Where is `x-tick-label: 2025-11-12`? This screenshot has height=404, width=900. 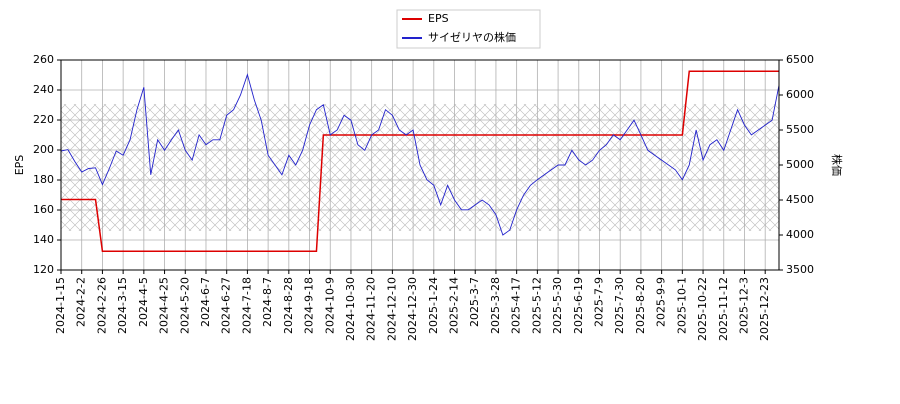
x-tick-label: 2025-11-12 is located at coordinates (723, 309).